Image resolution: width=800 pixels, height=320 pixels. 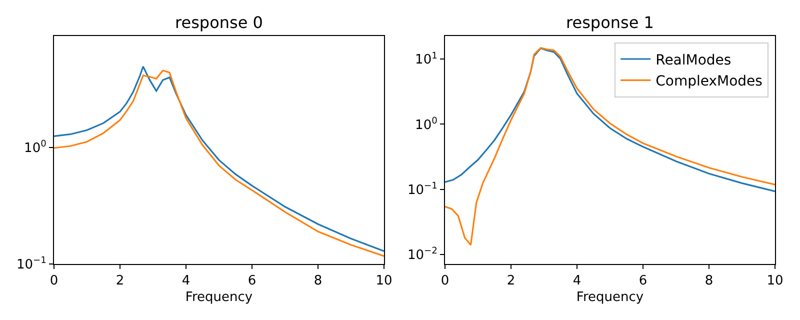 I want to click on legend-label: RealModes, so click(x=694, y=60).